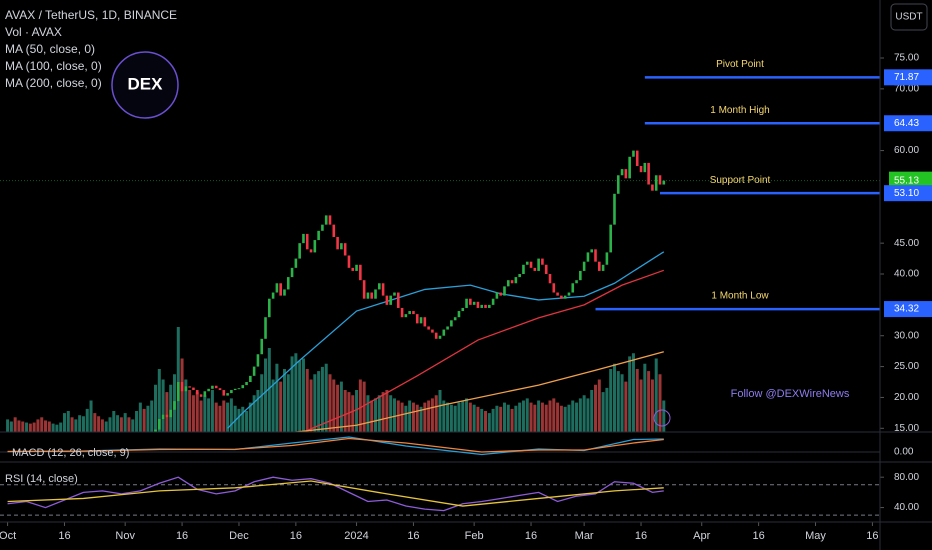 This screenshot has height=550, width=932. I want to click on level-name: Pivot Point, so click(740, 64).